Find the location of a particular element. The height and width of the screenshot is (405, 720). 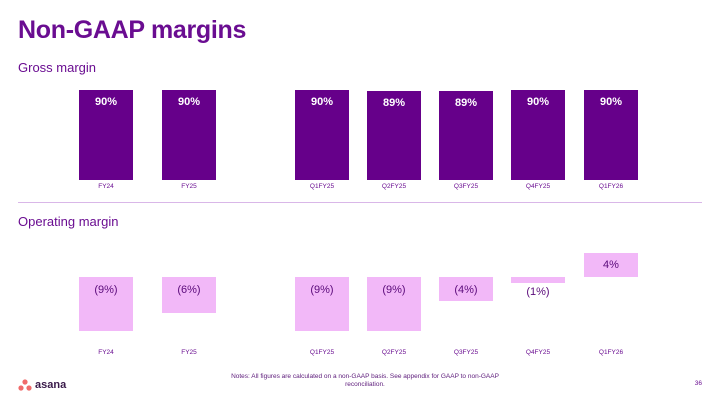

operating-margin-value-label: (4%) is located at coordinates (465, 290).